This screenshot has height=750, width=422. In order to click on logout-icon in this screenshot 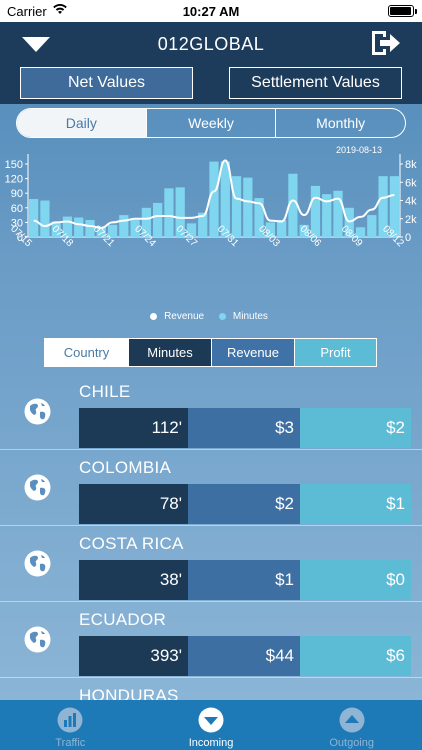, I will do `click(385, 43)`.